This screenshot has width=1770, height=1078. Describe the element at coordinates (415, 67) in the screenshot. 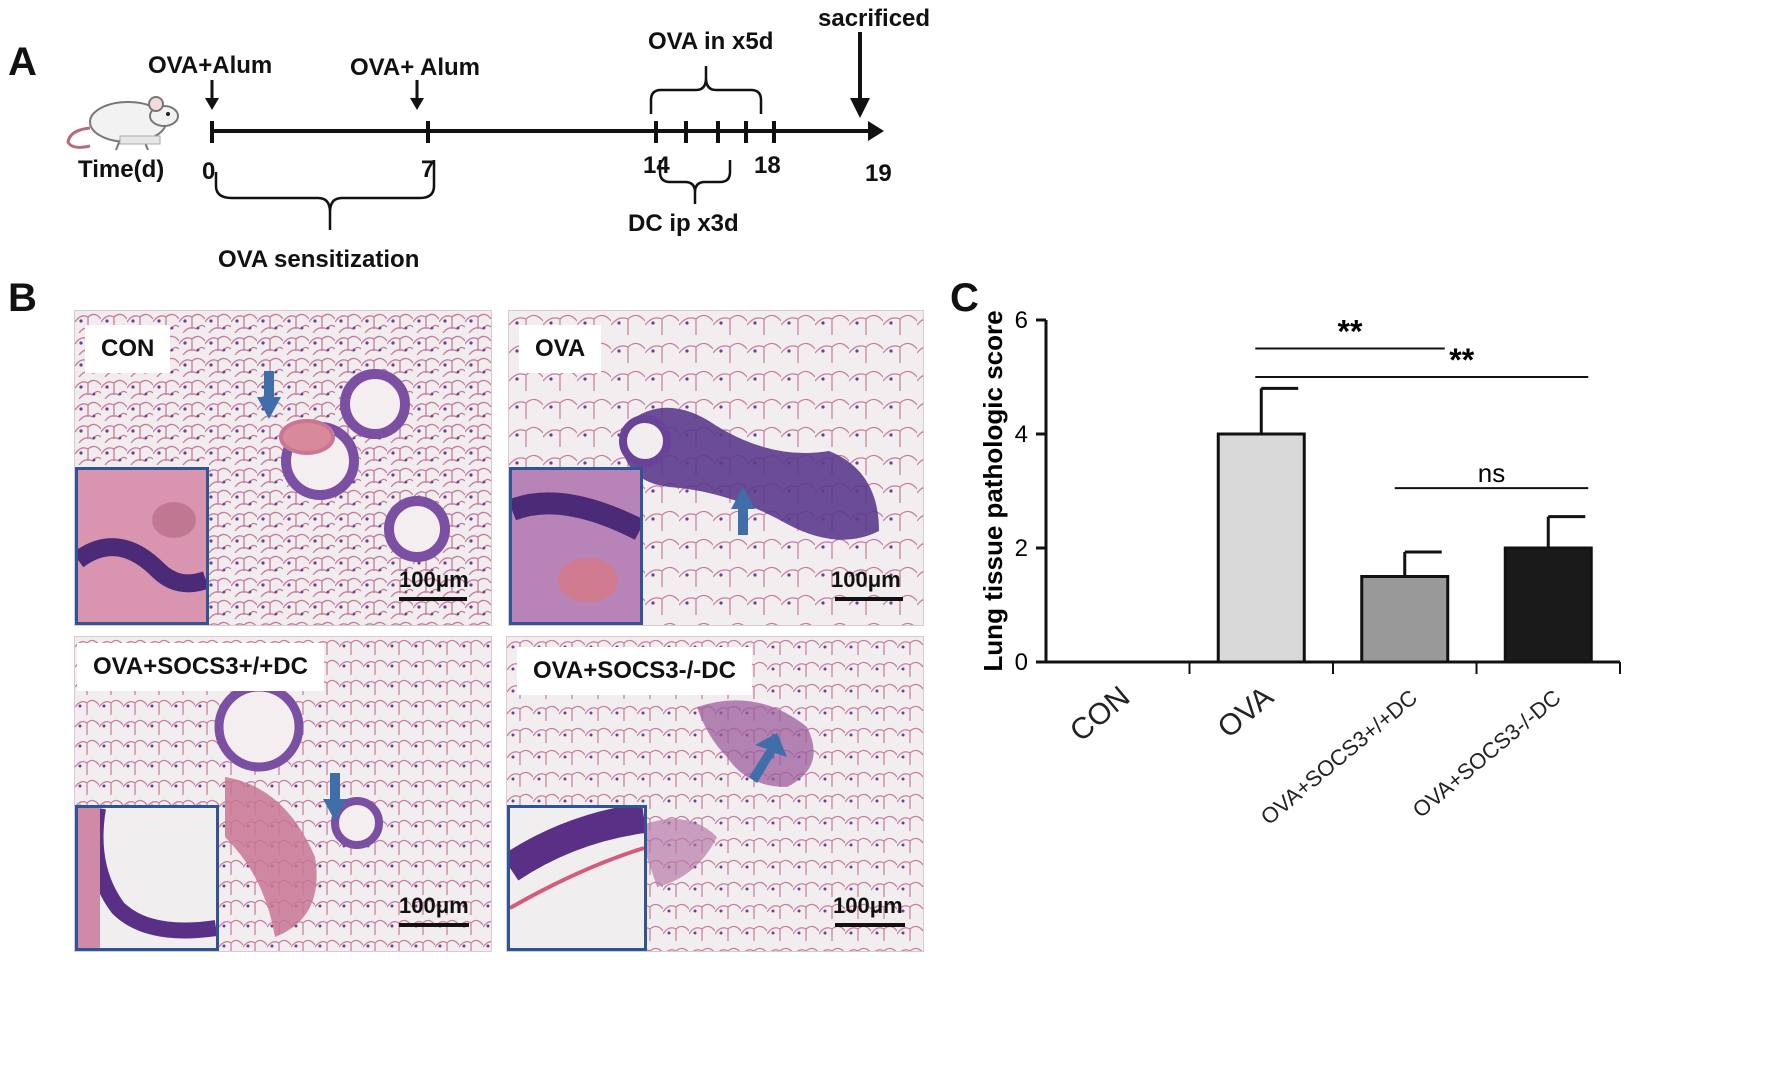

I see `ova-alum-label-2: OVA+ Alum` at that location.